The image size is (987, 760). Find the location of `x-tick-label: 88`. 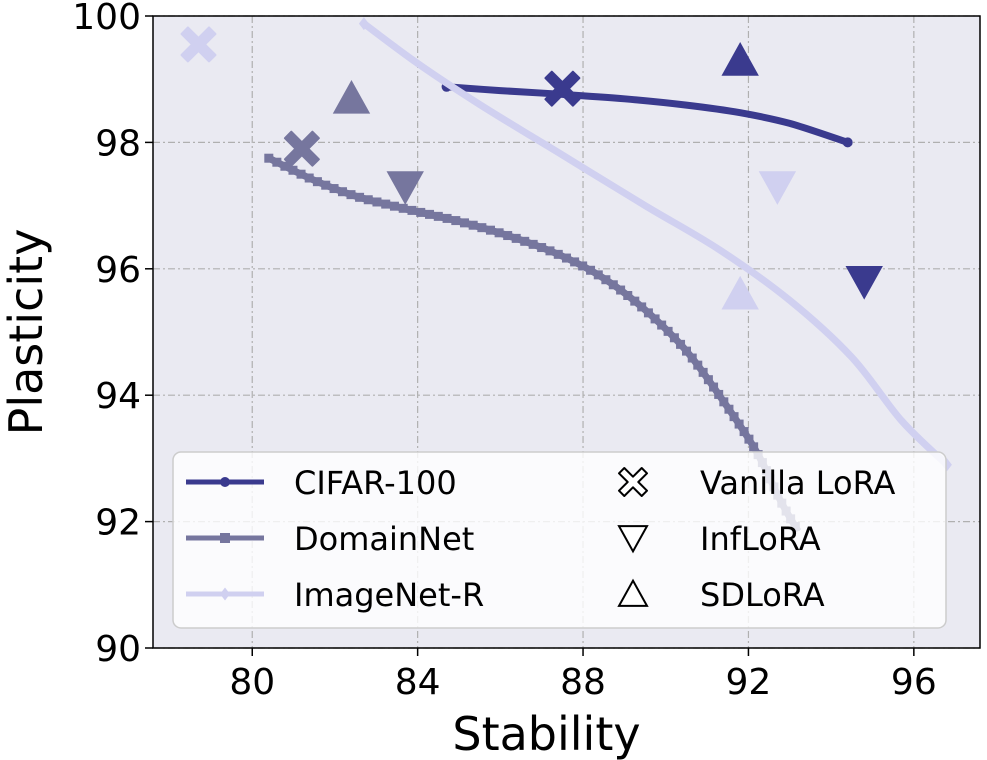

x-tick-label: 88 is located at coordinates (583, 682).